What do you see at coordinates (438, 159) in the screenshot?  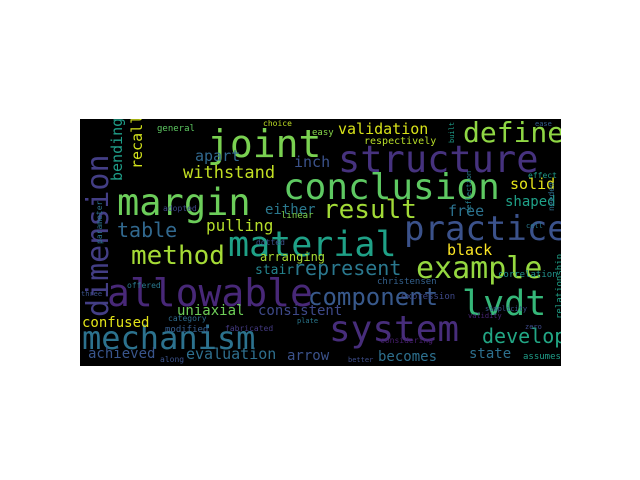 I see `word-structure: structure` at bounding box center [438, 159].